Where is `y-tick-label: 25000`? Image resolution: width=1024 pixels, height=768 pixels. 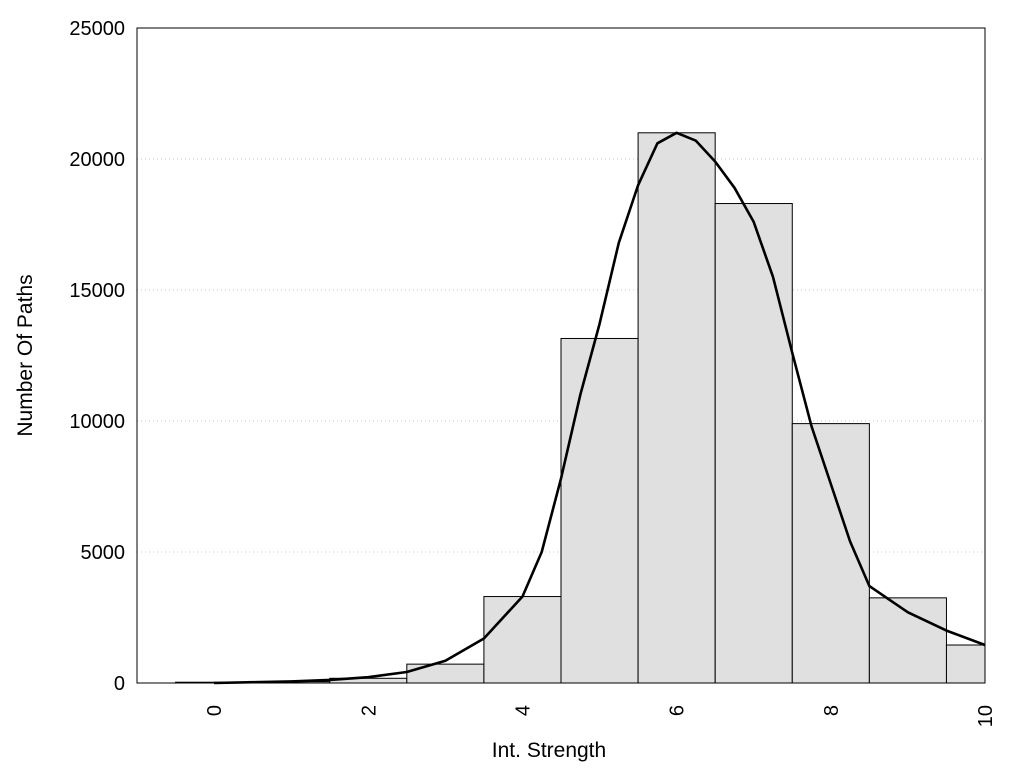
y-tick-label: 25000 is located at coordinates (97, 29).